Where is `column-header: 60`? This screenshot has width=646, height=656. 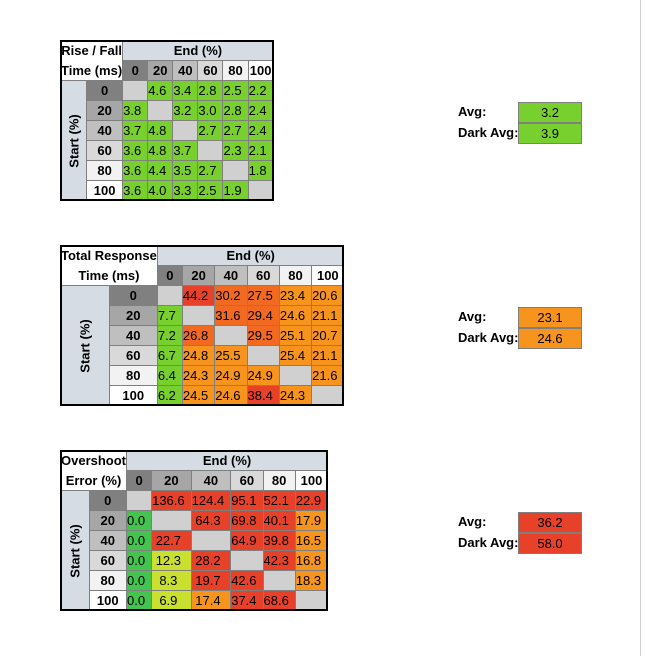 column-header: 60 is located at coordinates (263, 275).